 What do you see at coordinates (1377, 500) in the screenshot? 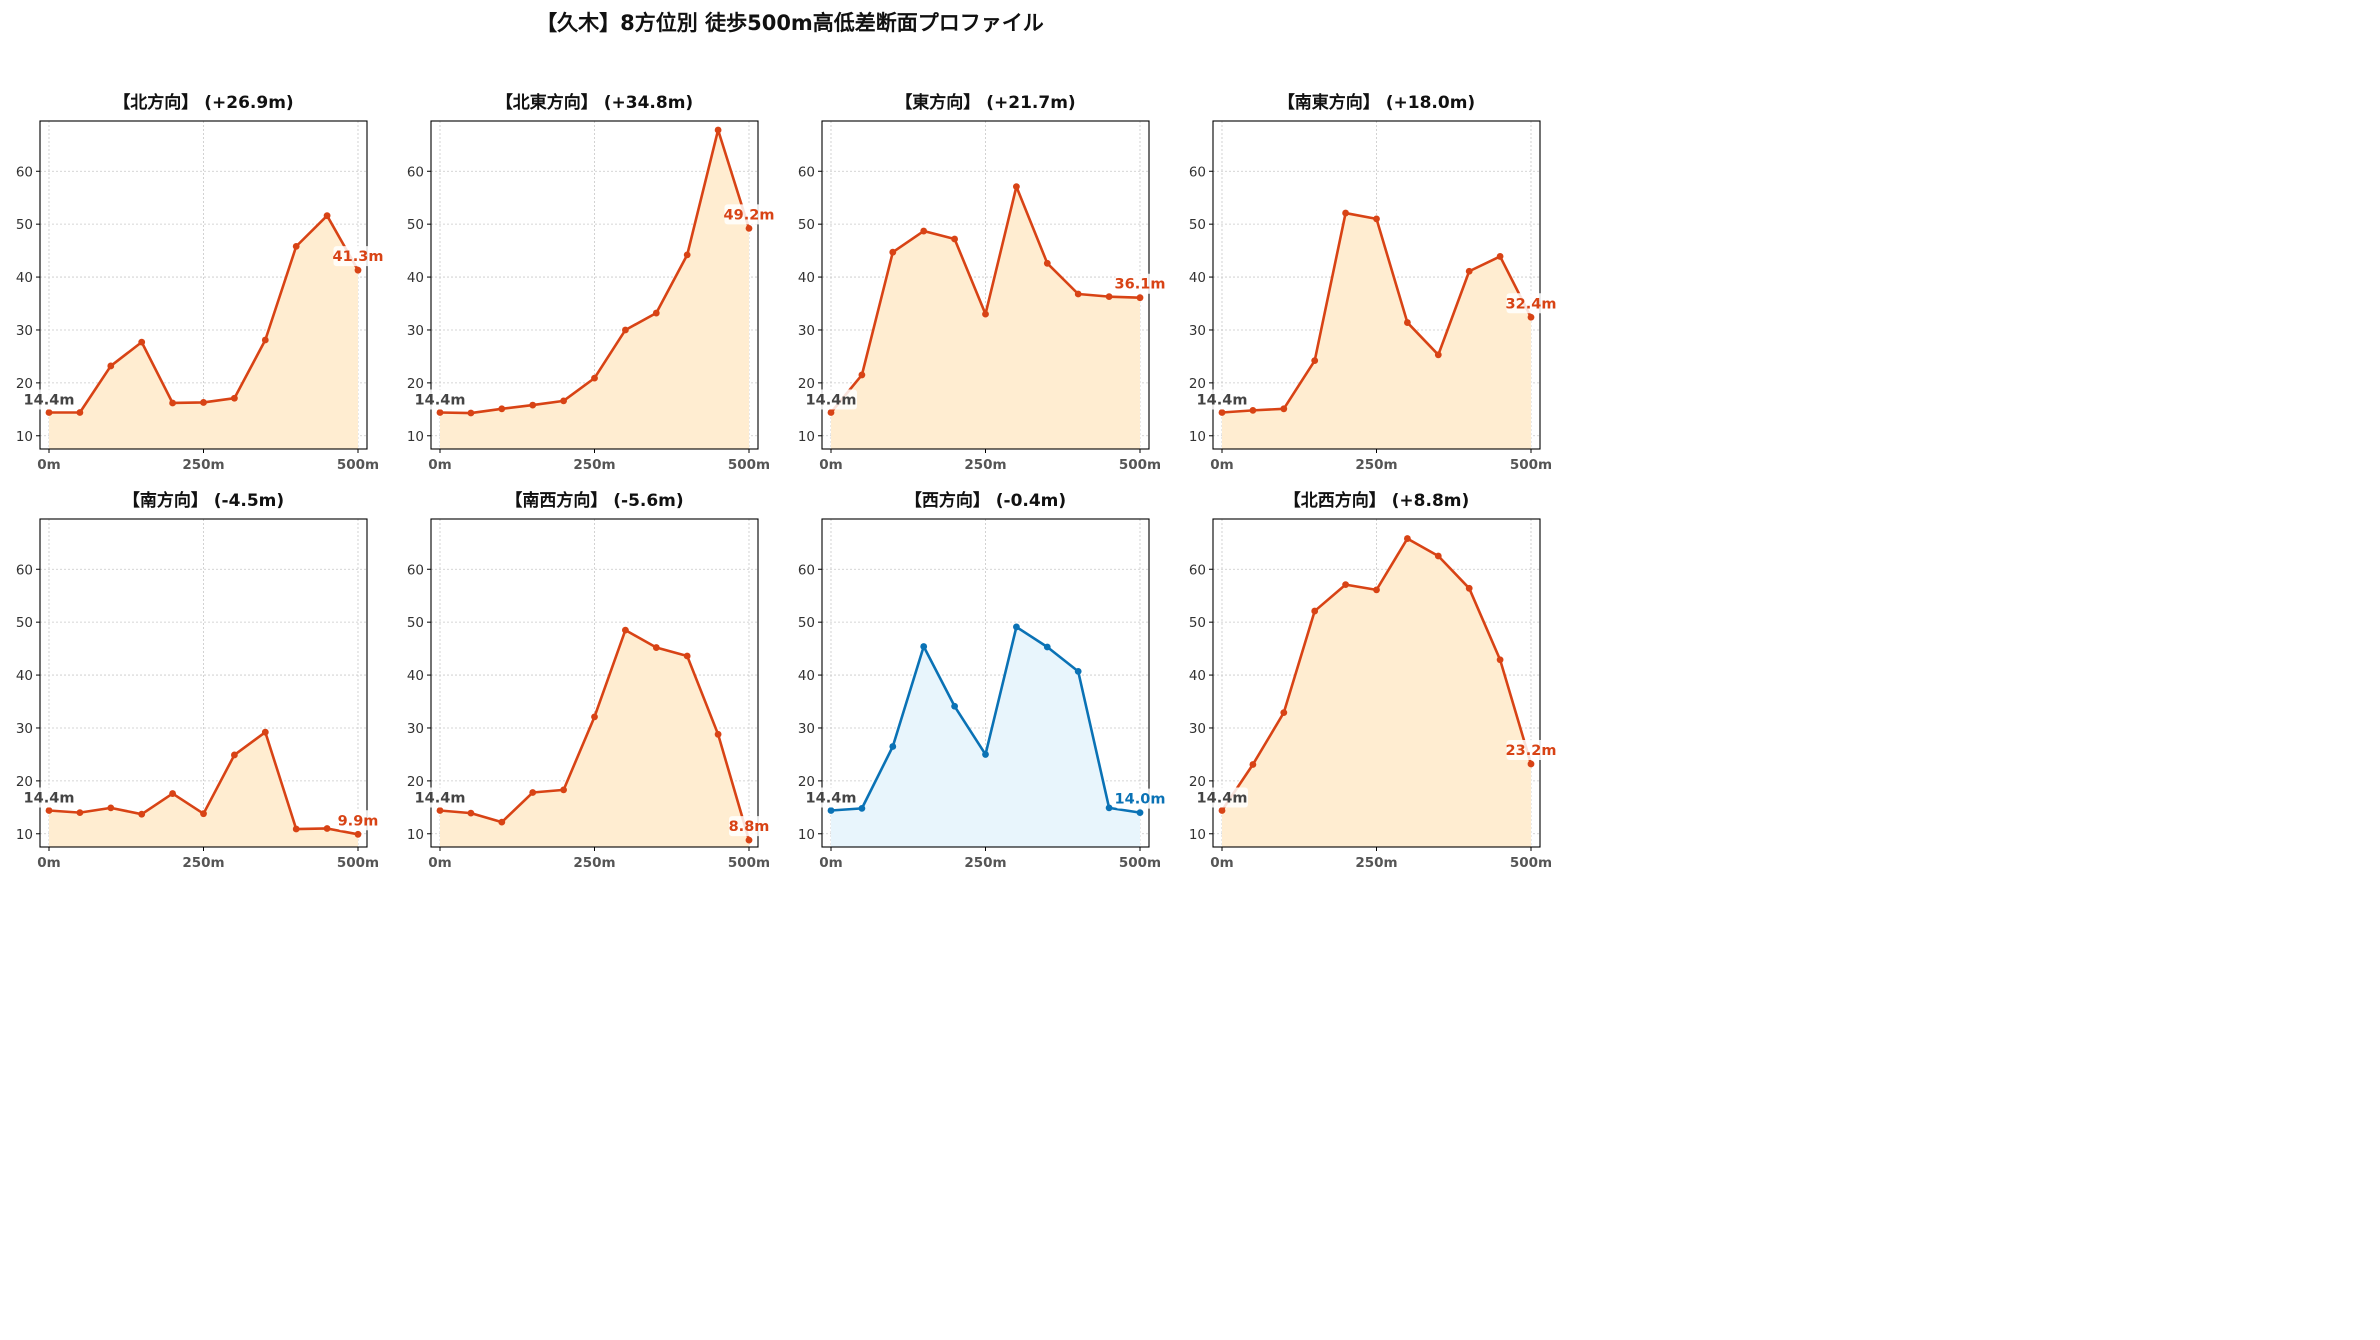
I see `panel-title: 【北西方向】 (+8.8m)` at bounding box center [1377, 500].